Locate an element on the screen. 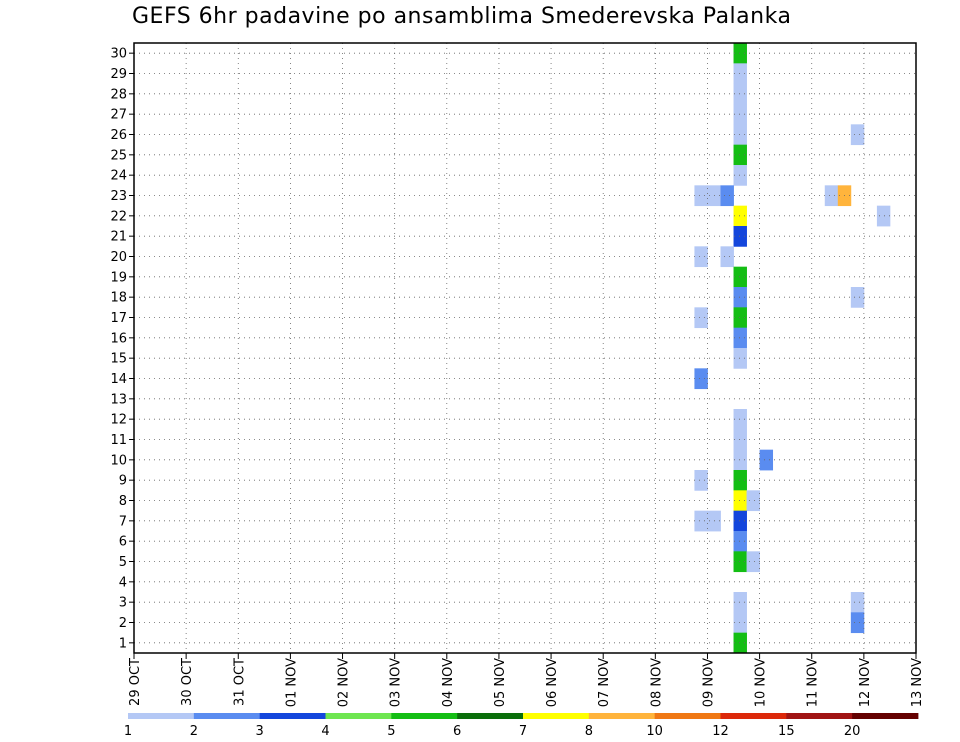 This screenshot has height=742, width=960. legend-label: 7 is located at coordinates (523, 731).